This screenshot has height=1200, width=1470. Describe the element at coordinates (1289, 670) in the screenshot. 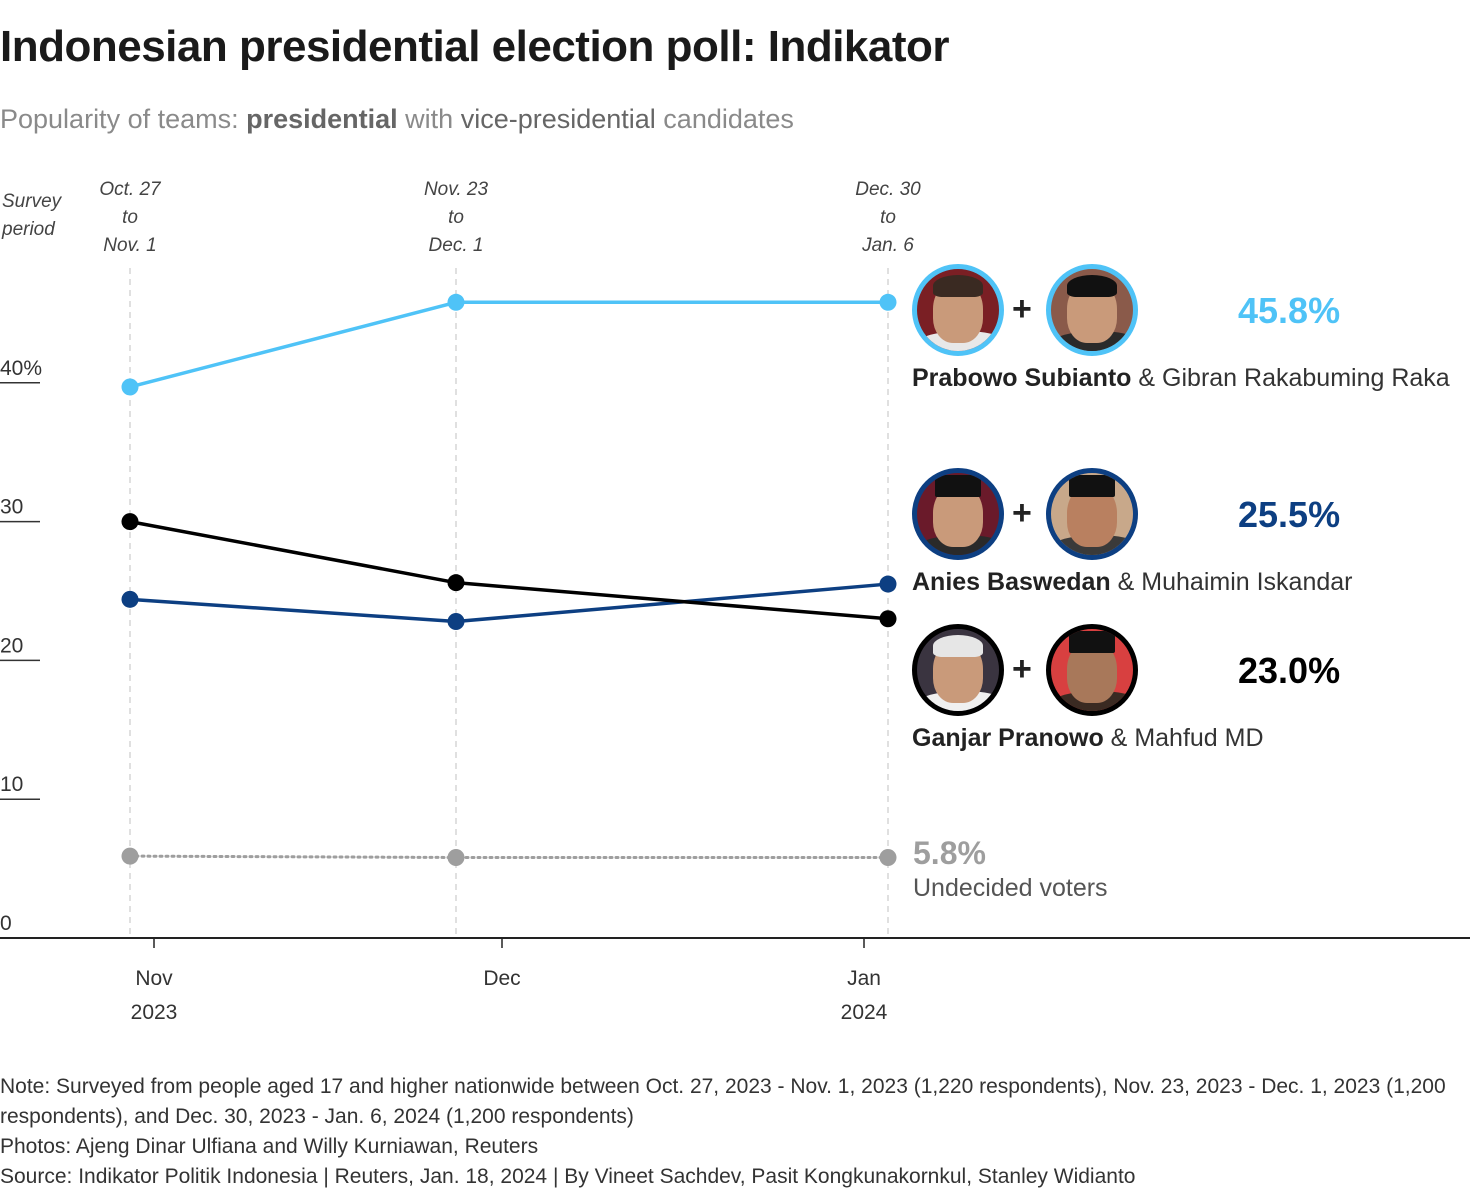

I see `legend-percentage: 23.0%` at that location.